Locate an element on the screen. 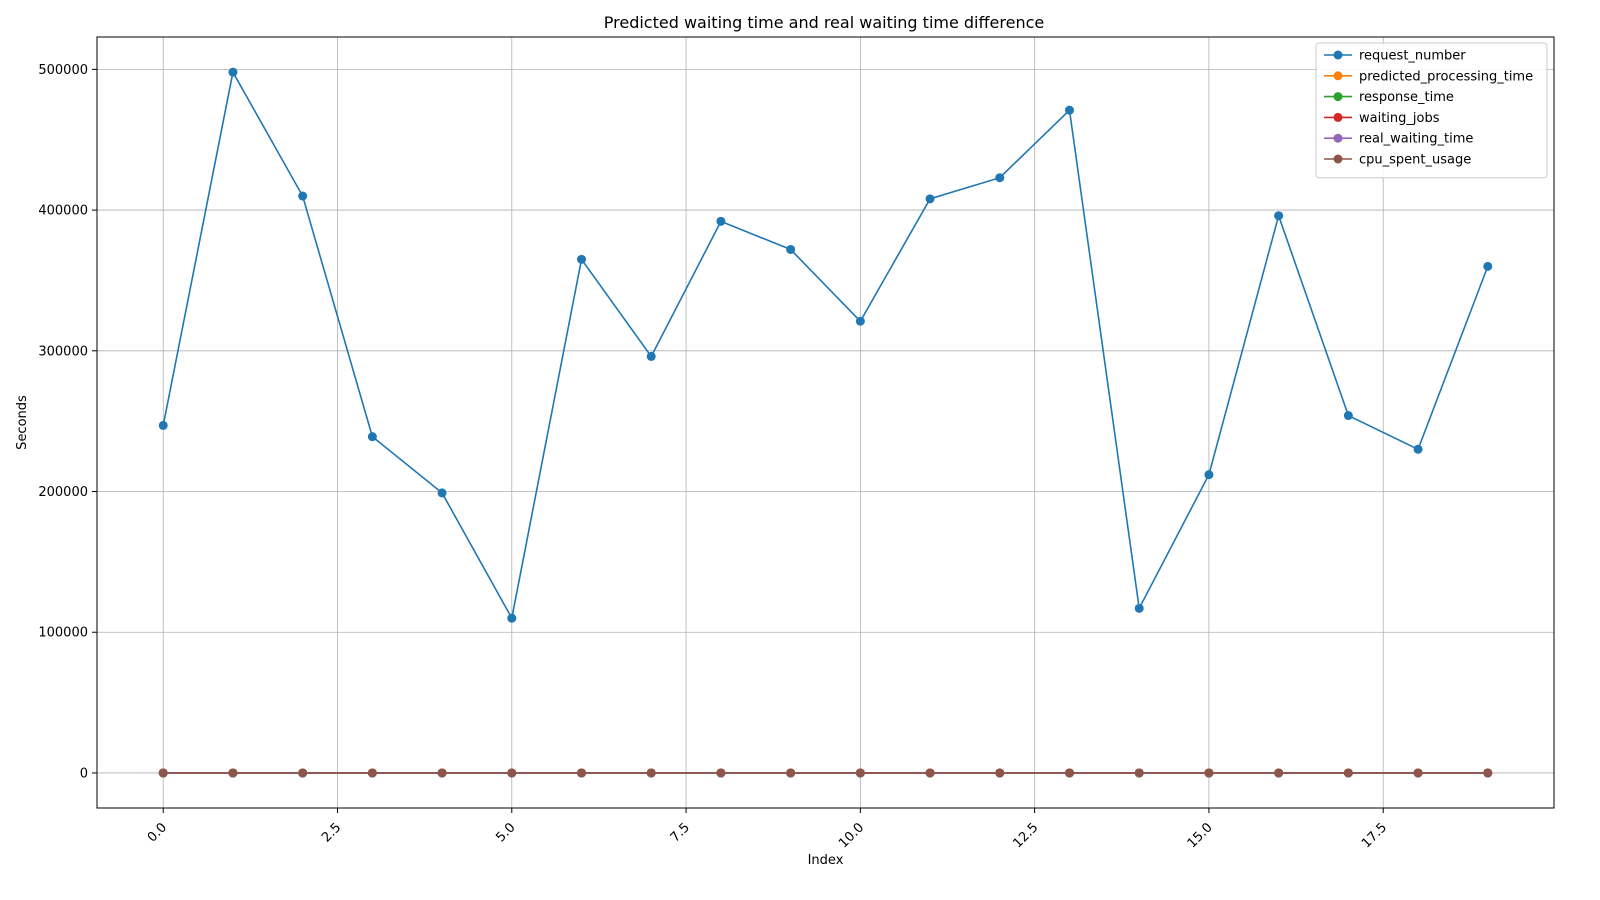 The image size is (1600, 900). y-tick-label: 0 is located at coordinates (84, 773).